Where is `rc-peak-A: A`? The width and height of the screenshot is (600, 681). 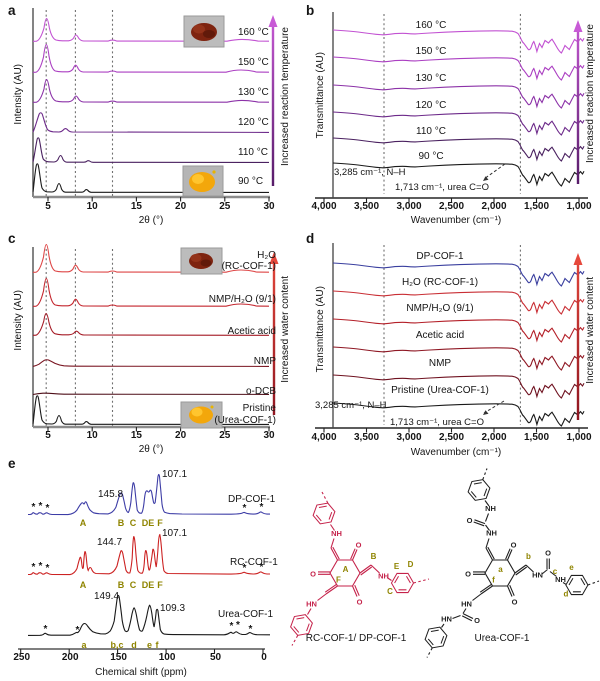 rc-peak-A: A is located at coordinates (83, 585).